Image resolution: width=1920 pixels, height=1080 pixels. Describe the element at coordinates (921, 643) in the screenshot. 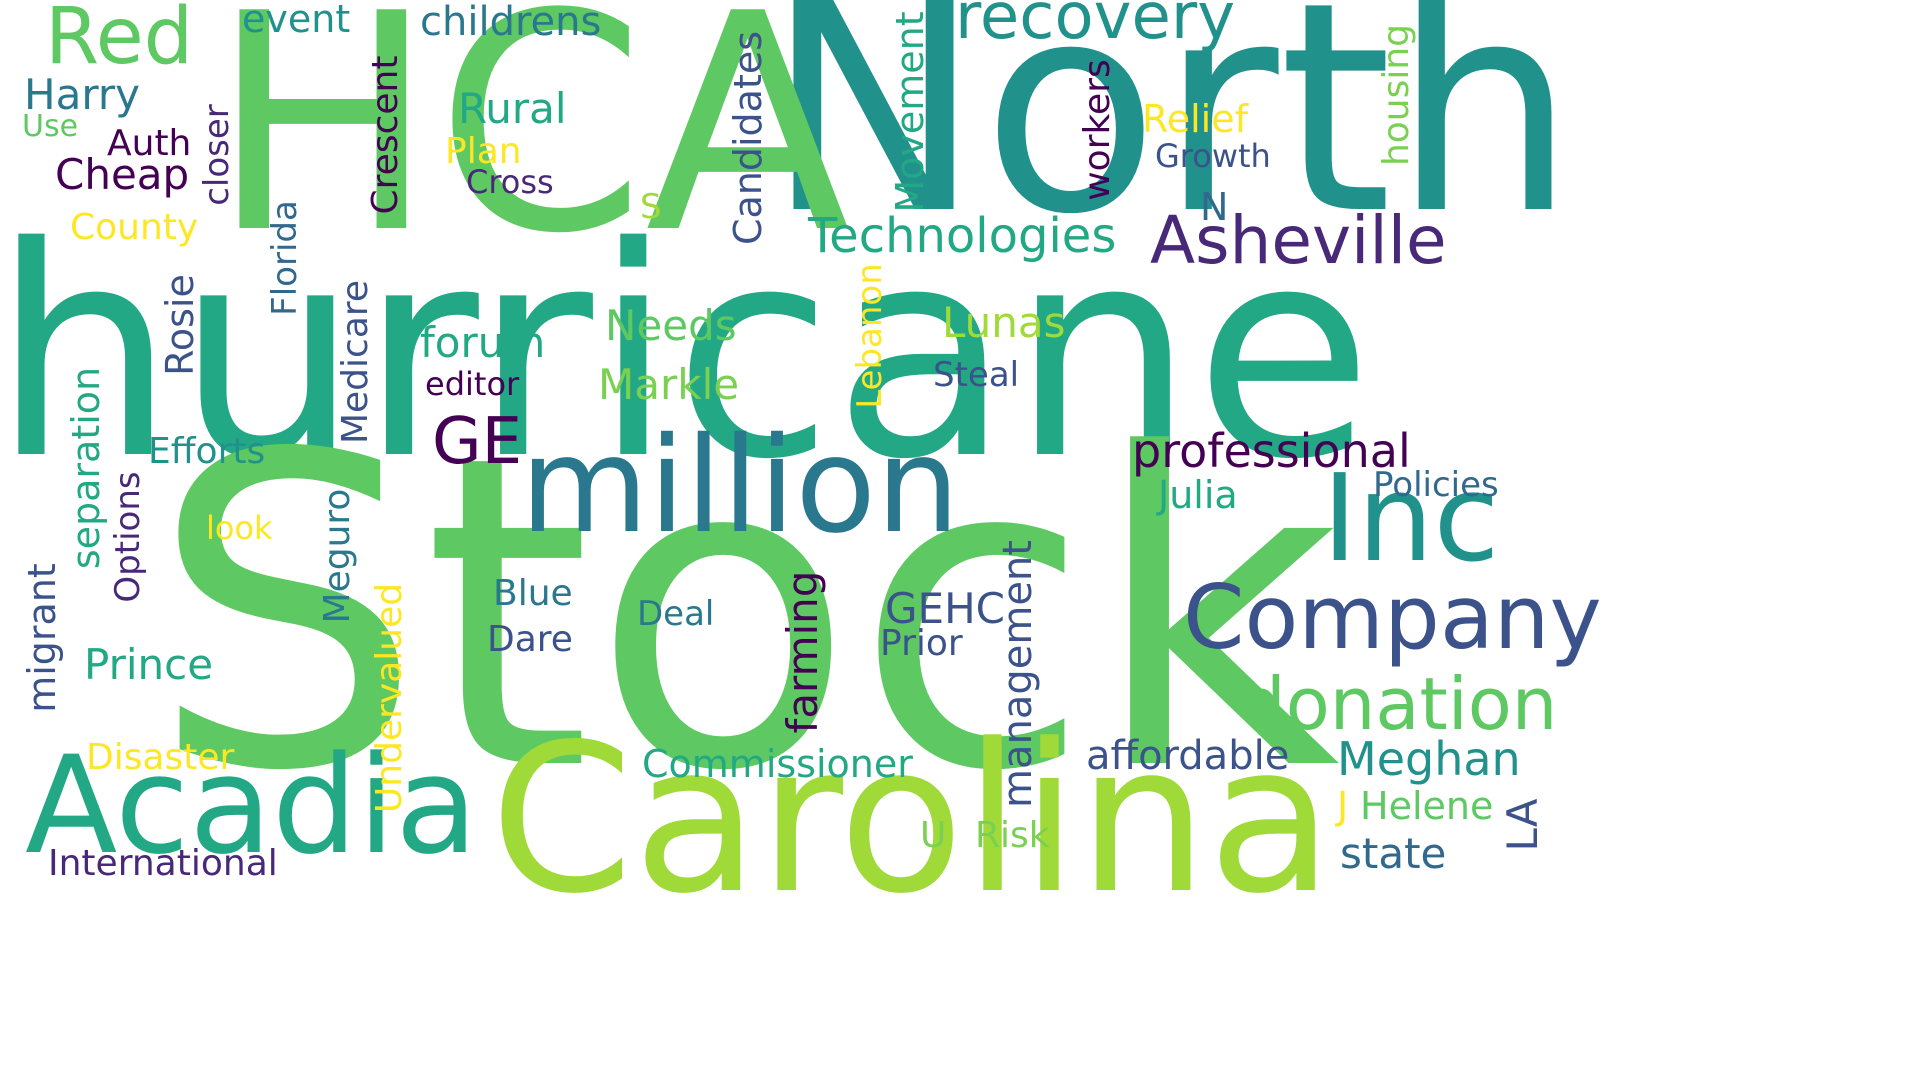

I see `word-prior: Prior` at that location.